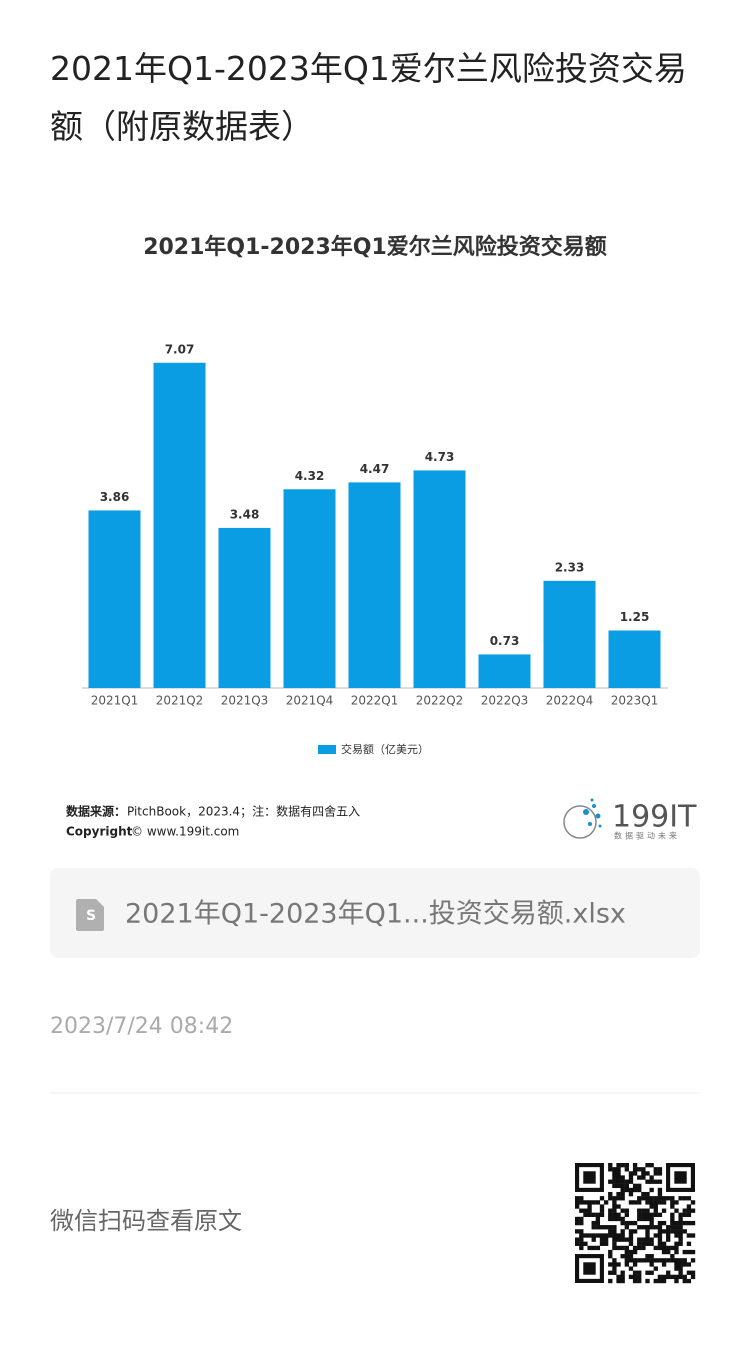  Describe the element at coordinates (375, 701) in the screenshot. I see `x-tick-label: 2022Q1` at that location.